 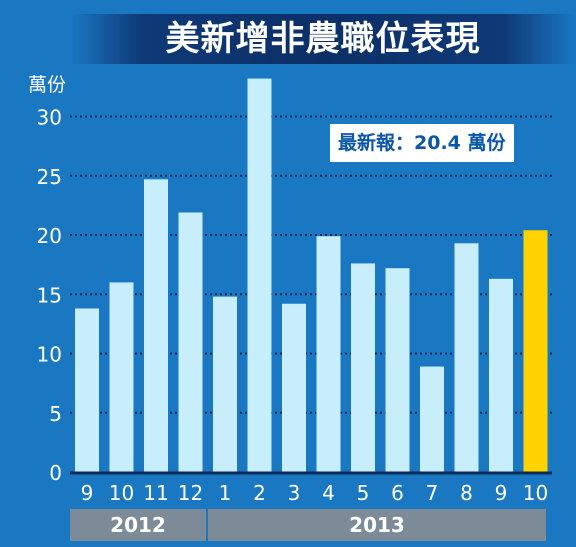 What do you see at coordinates (49, 355) in the screenshot?
I see `y-tick-label: 10` at bounding box center [49, 355].